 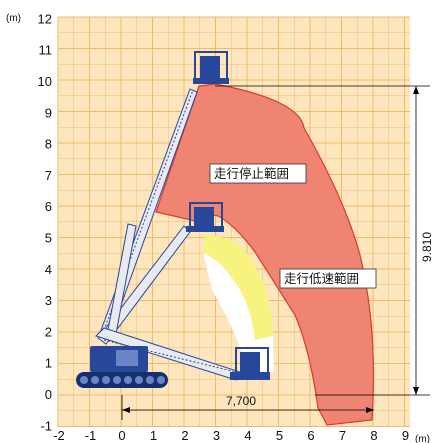 What do you see at coordinates (405, 435) in the screenshot?
I see `x-tick-label: 9` at bounding box center [405, 435].